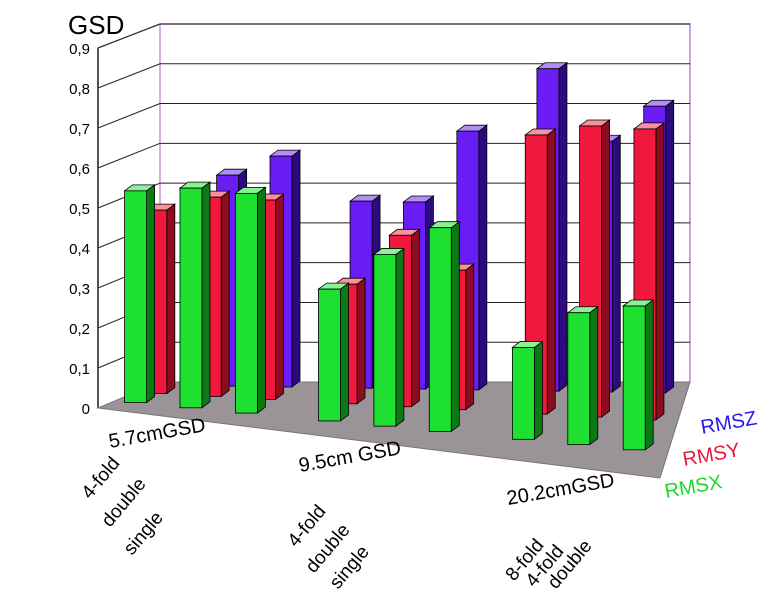 Image resolution: width=768 pixels, height=592 pixels. Describe the element at coordinates (79, 249) in the screenshot. I see `y-tick-label: 0,4` at that location.